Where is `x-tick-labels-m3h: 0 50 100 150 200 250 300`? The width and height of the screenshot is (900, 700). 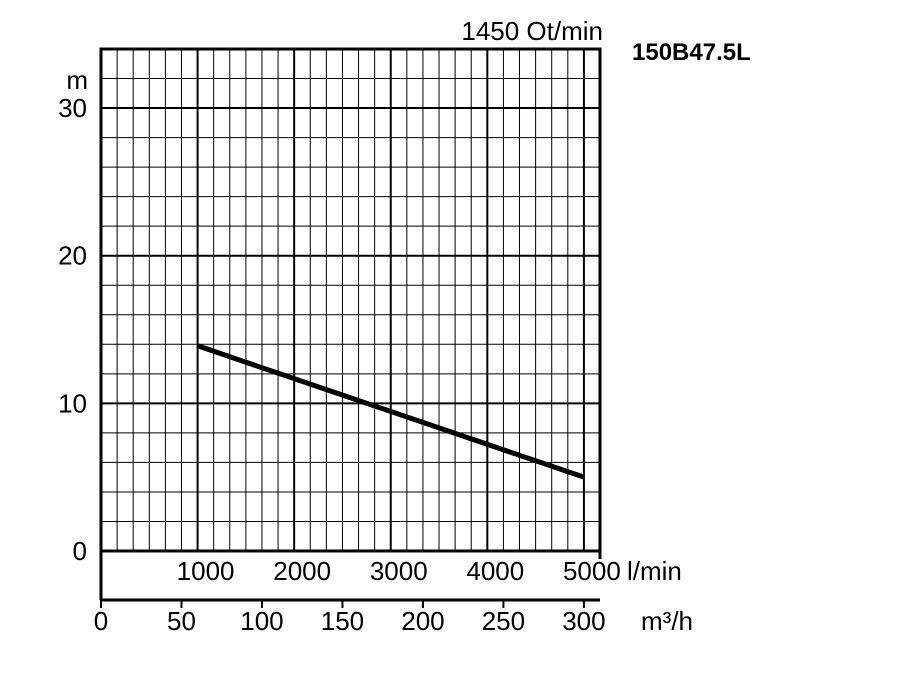 x-tick-labels-m3h: 0 50 100 150 200 250 300 is located at coordinates (350, 621).